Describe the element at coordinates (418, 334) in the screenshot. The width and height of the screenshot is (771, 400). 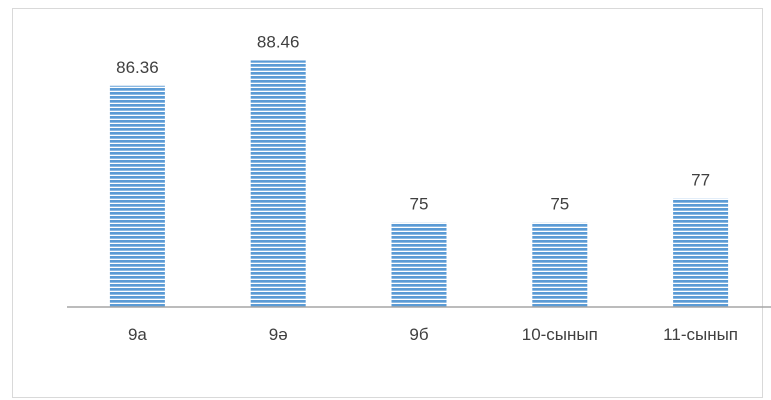
I see `category-label-3: 9б` at that location.